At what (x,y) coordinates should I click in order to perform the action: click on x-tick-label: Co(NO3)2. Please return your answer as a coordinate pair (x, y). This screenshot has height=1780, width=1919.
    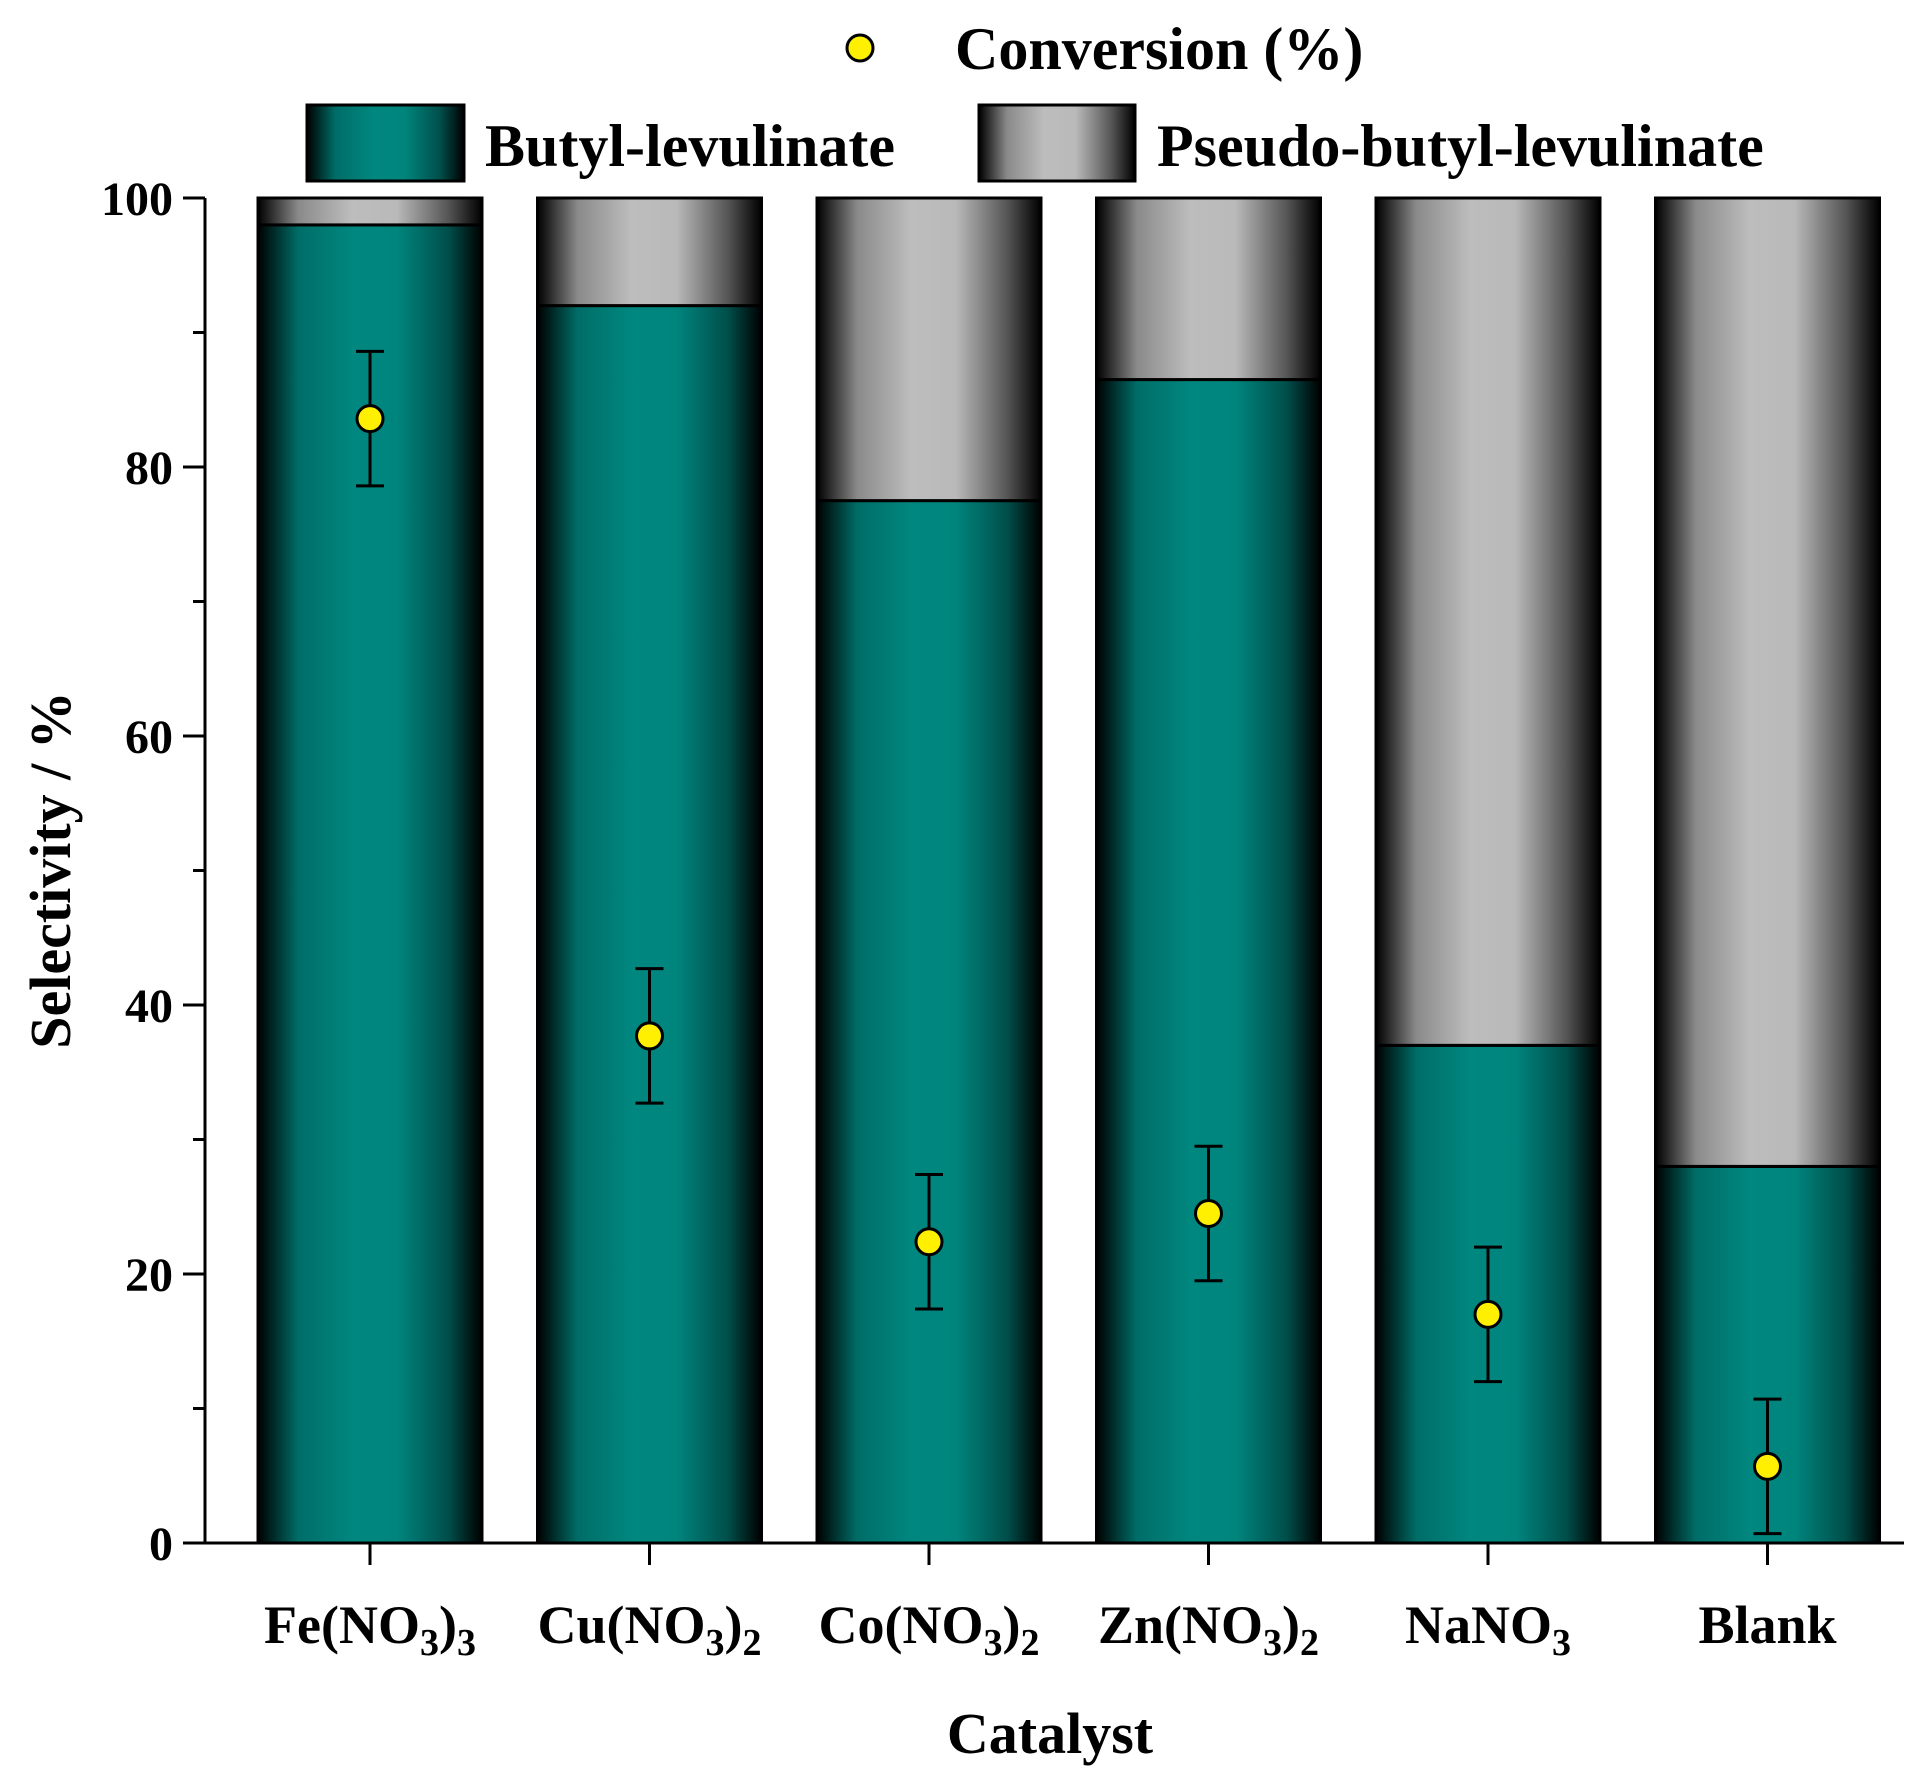
    Looking at the image, I should click on (929, 1629).